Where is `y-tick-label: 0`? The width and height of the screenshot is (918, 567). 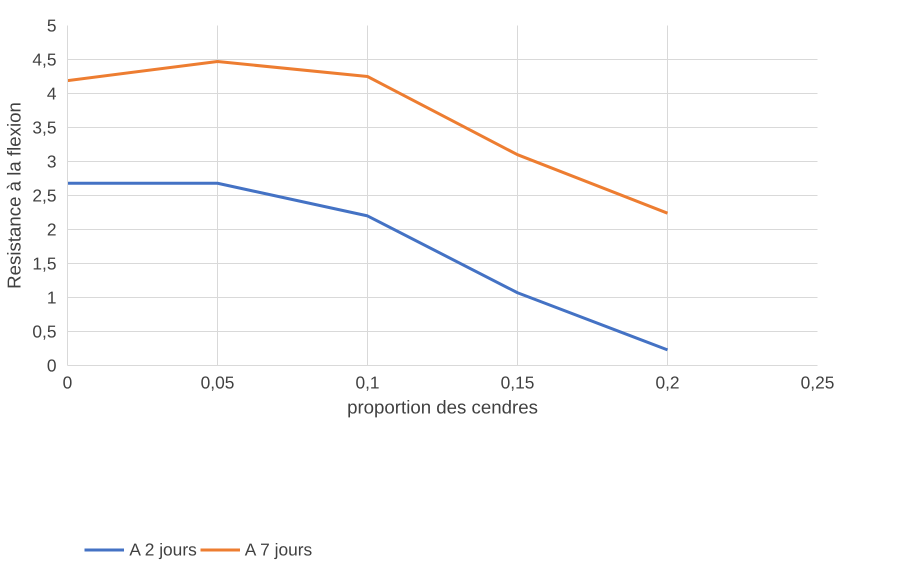
y-tick-label: 0 is located at coordinates (51, 366).